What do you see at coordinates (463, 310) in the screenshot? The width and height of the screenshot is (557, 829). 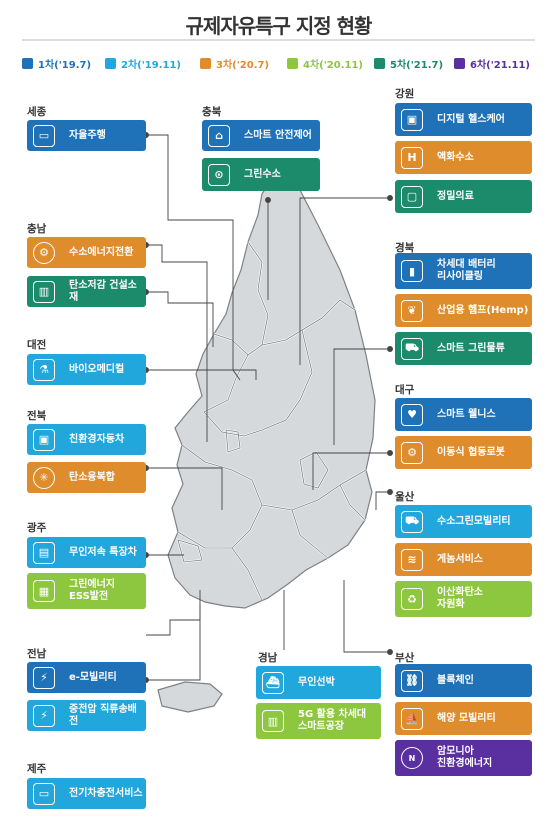 I see `zone-gyeongbuk-hemp: ❦ 산업용 헴프(Hemp)` at bounding box center [463, 310].